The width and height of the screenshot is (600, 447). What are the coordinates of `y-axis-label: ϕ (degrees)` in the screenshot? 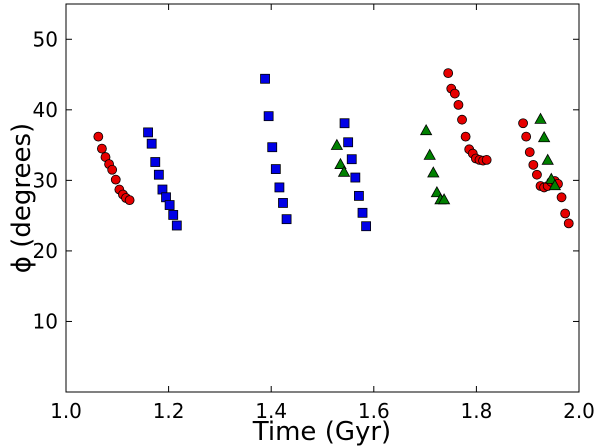 It's located at (22, 198).